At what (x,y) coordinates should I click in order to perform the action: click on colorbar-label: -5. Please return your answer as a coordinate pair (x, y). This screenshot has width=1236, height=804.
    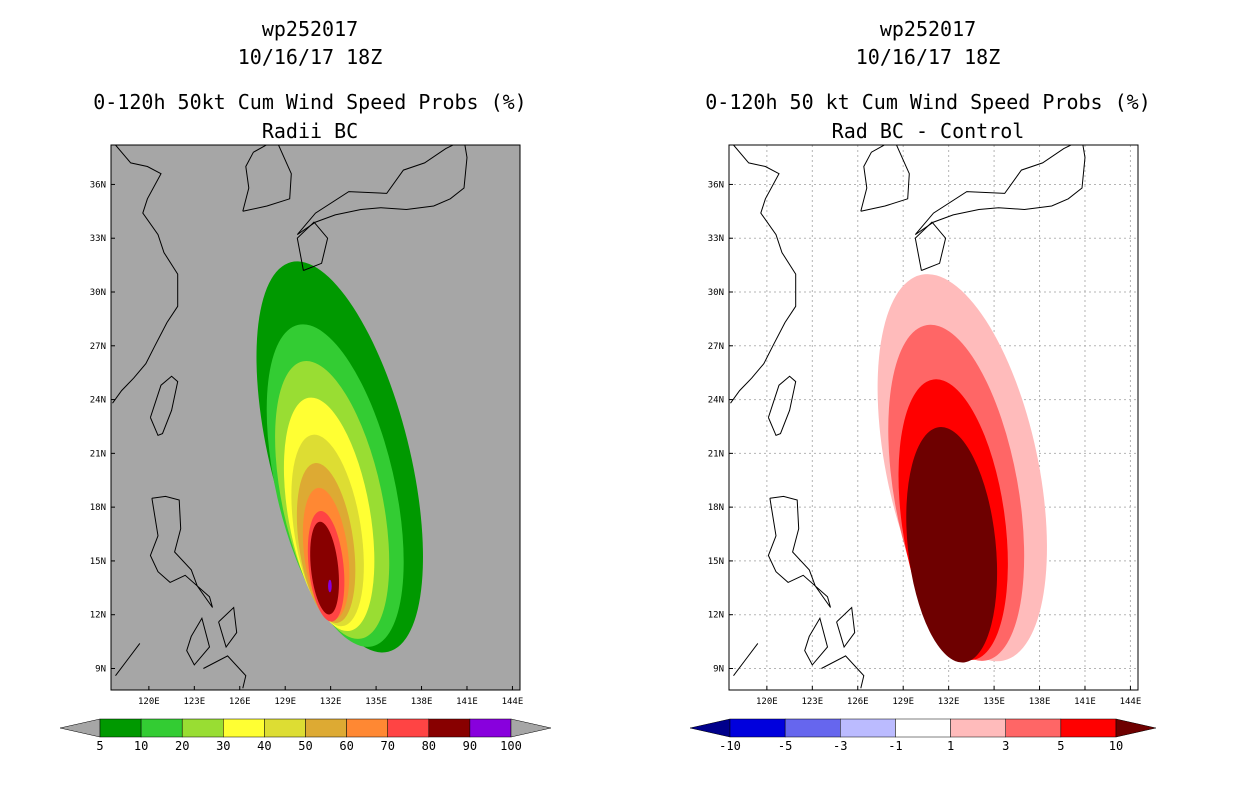
    Looking at the image, I should click on (785, 746).